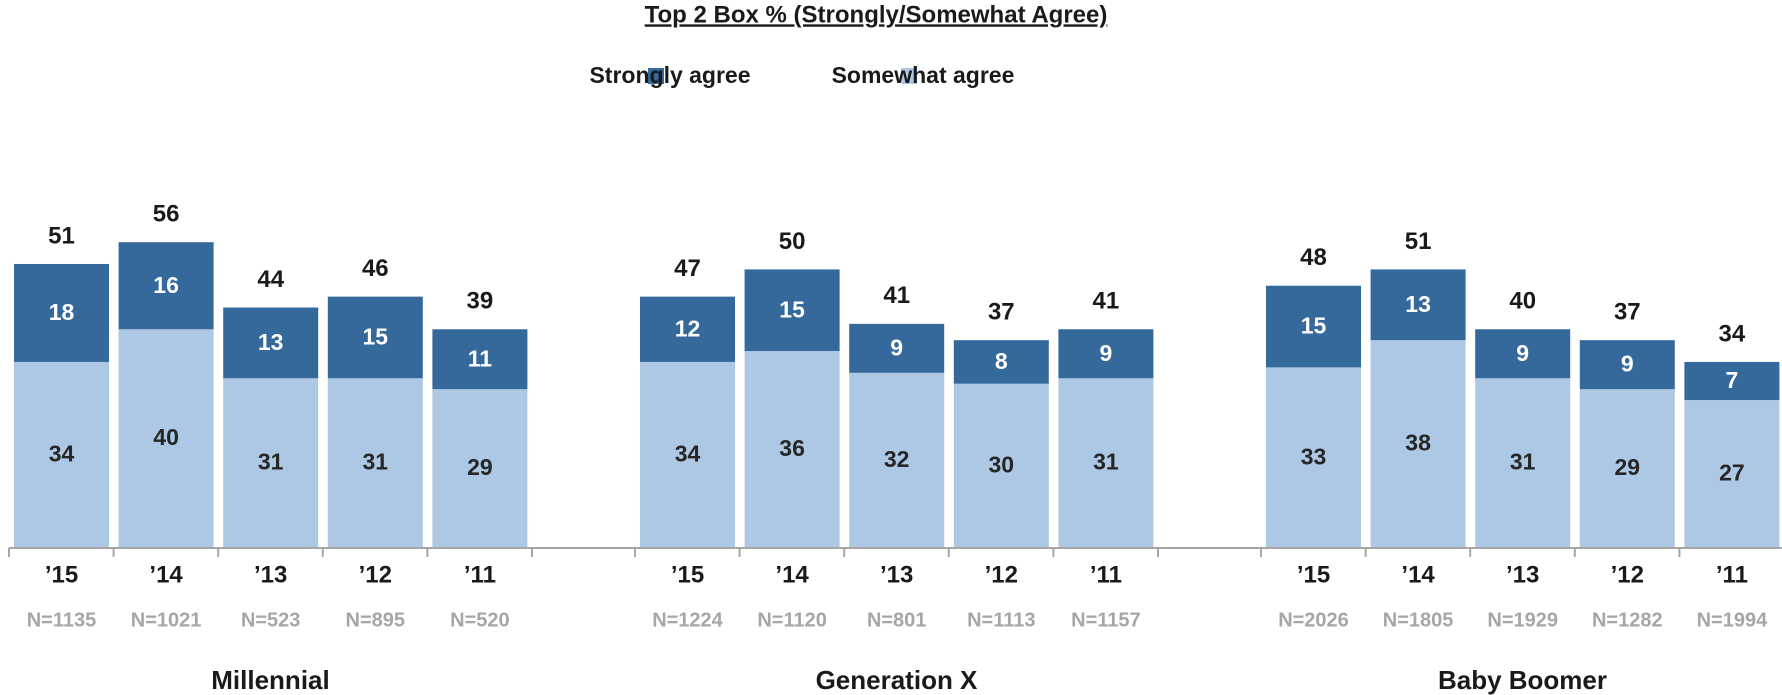 This screenshot has width=1782, height=695. I want to click on n-label: N=1994, so click(1732, 620).